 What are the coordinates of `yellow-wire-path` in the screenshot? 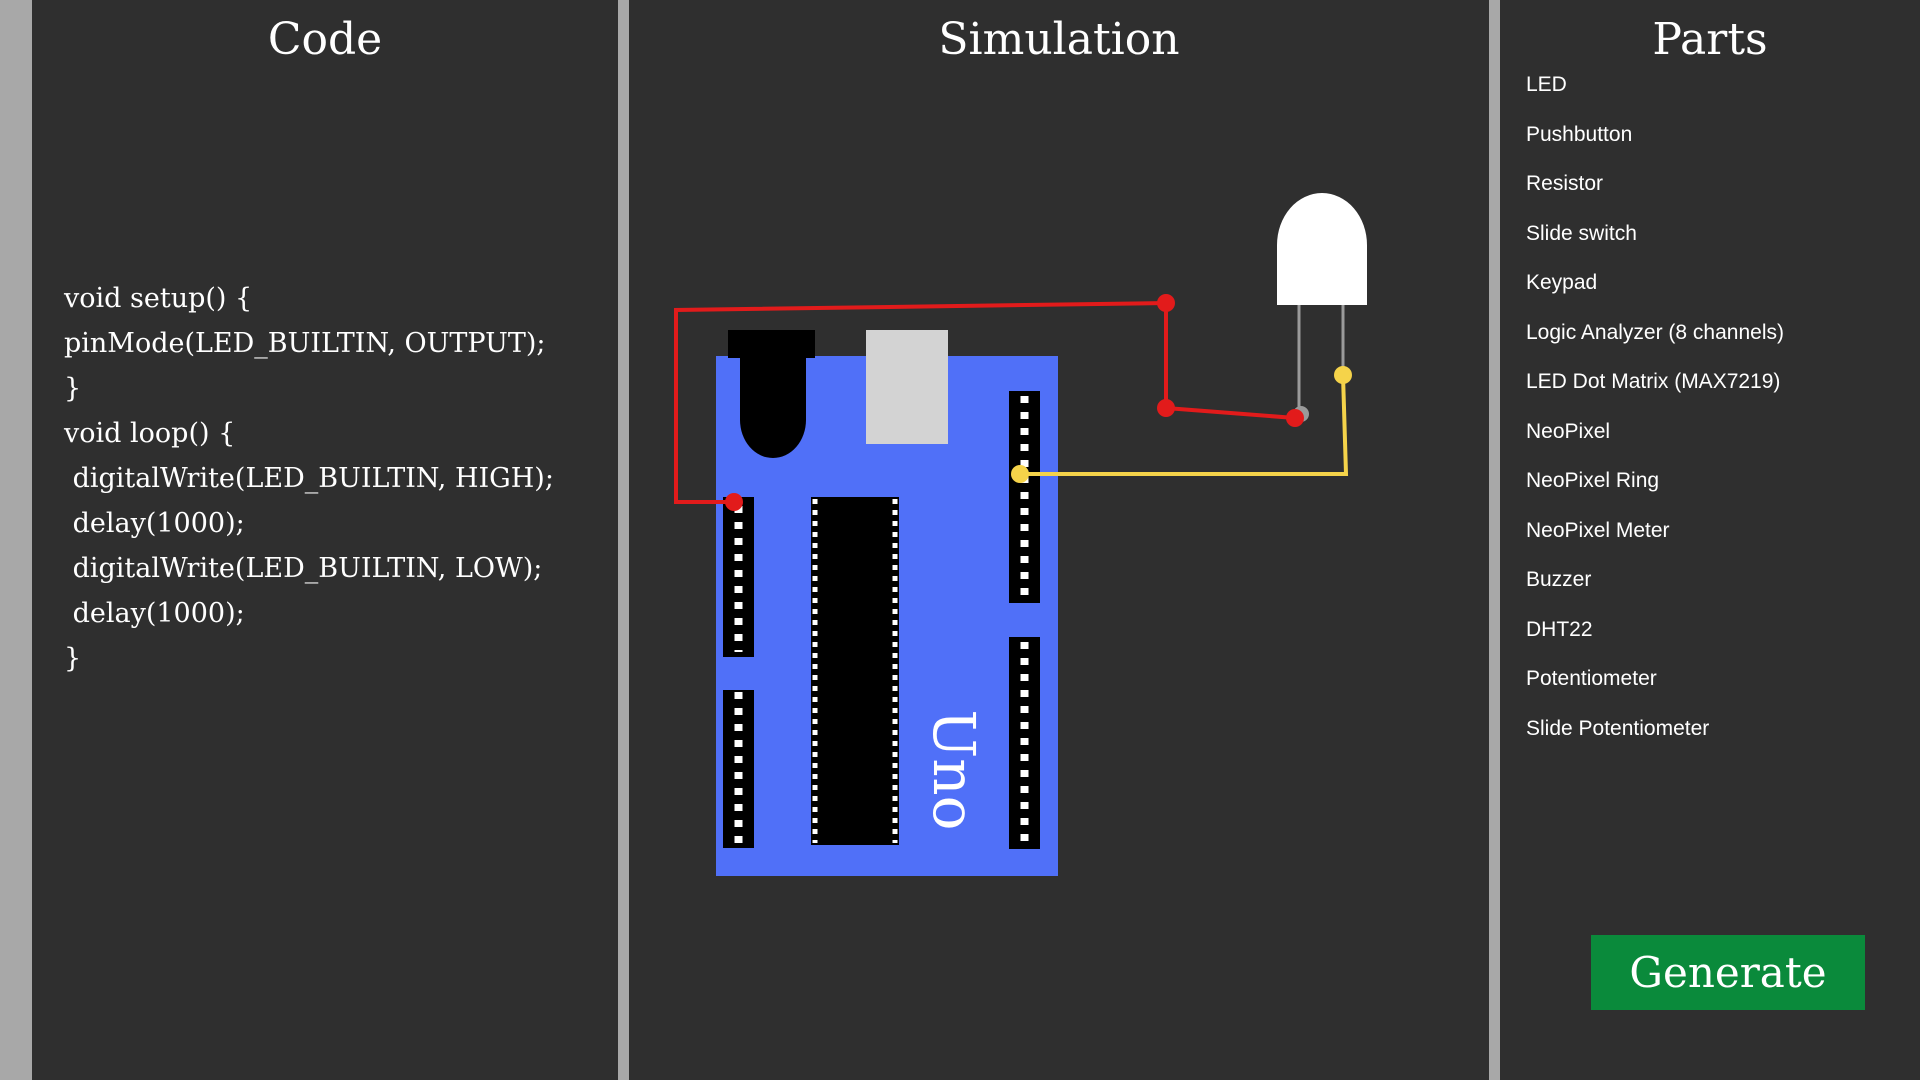 It's located at (1184, 425).